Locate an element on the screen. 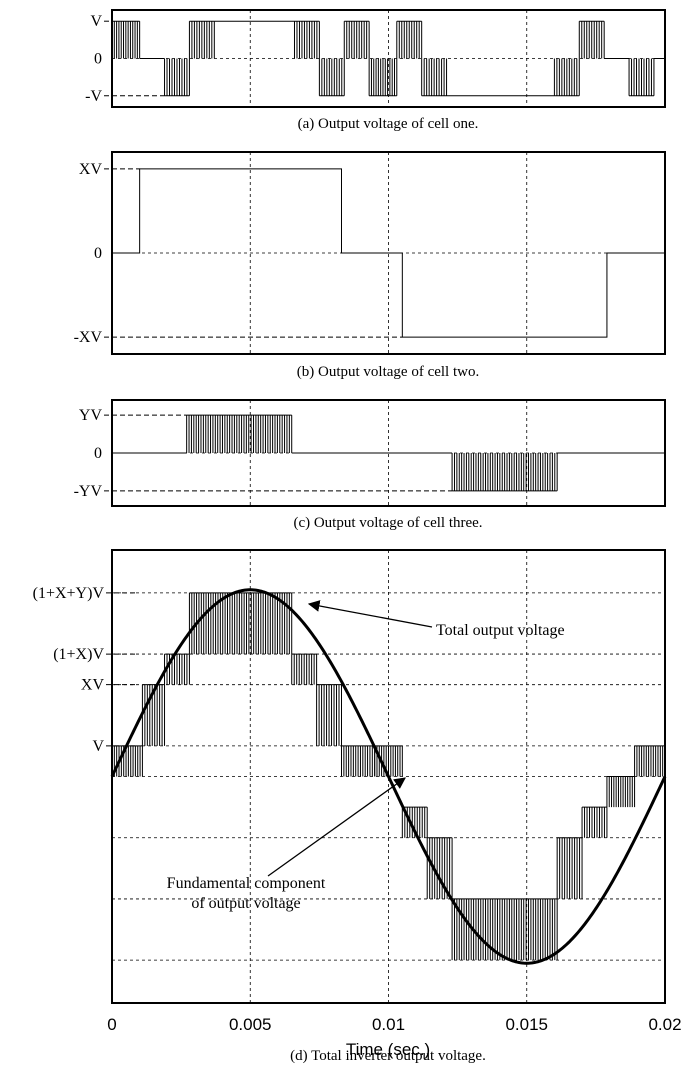 The image size is (687, 1068). panel-c-cell-three: YV 0 -YV (c) Output voltage of cell three. is located at coordinates (370, 465).